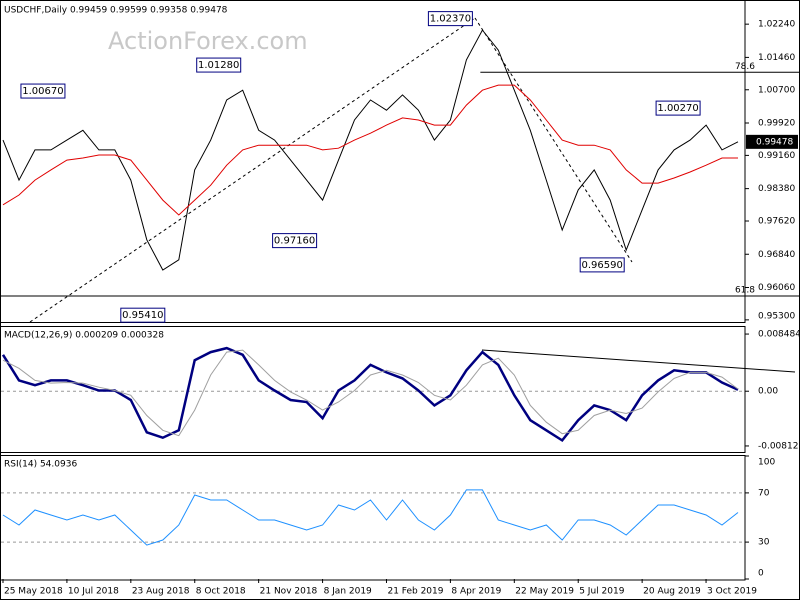  What do you see at coordinates (768, 392) in the screenshot?
I see `y-tick-label: 0.00` at bounding box center [768, 392].